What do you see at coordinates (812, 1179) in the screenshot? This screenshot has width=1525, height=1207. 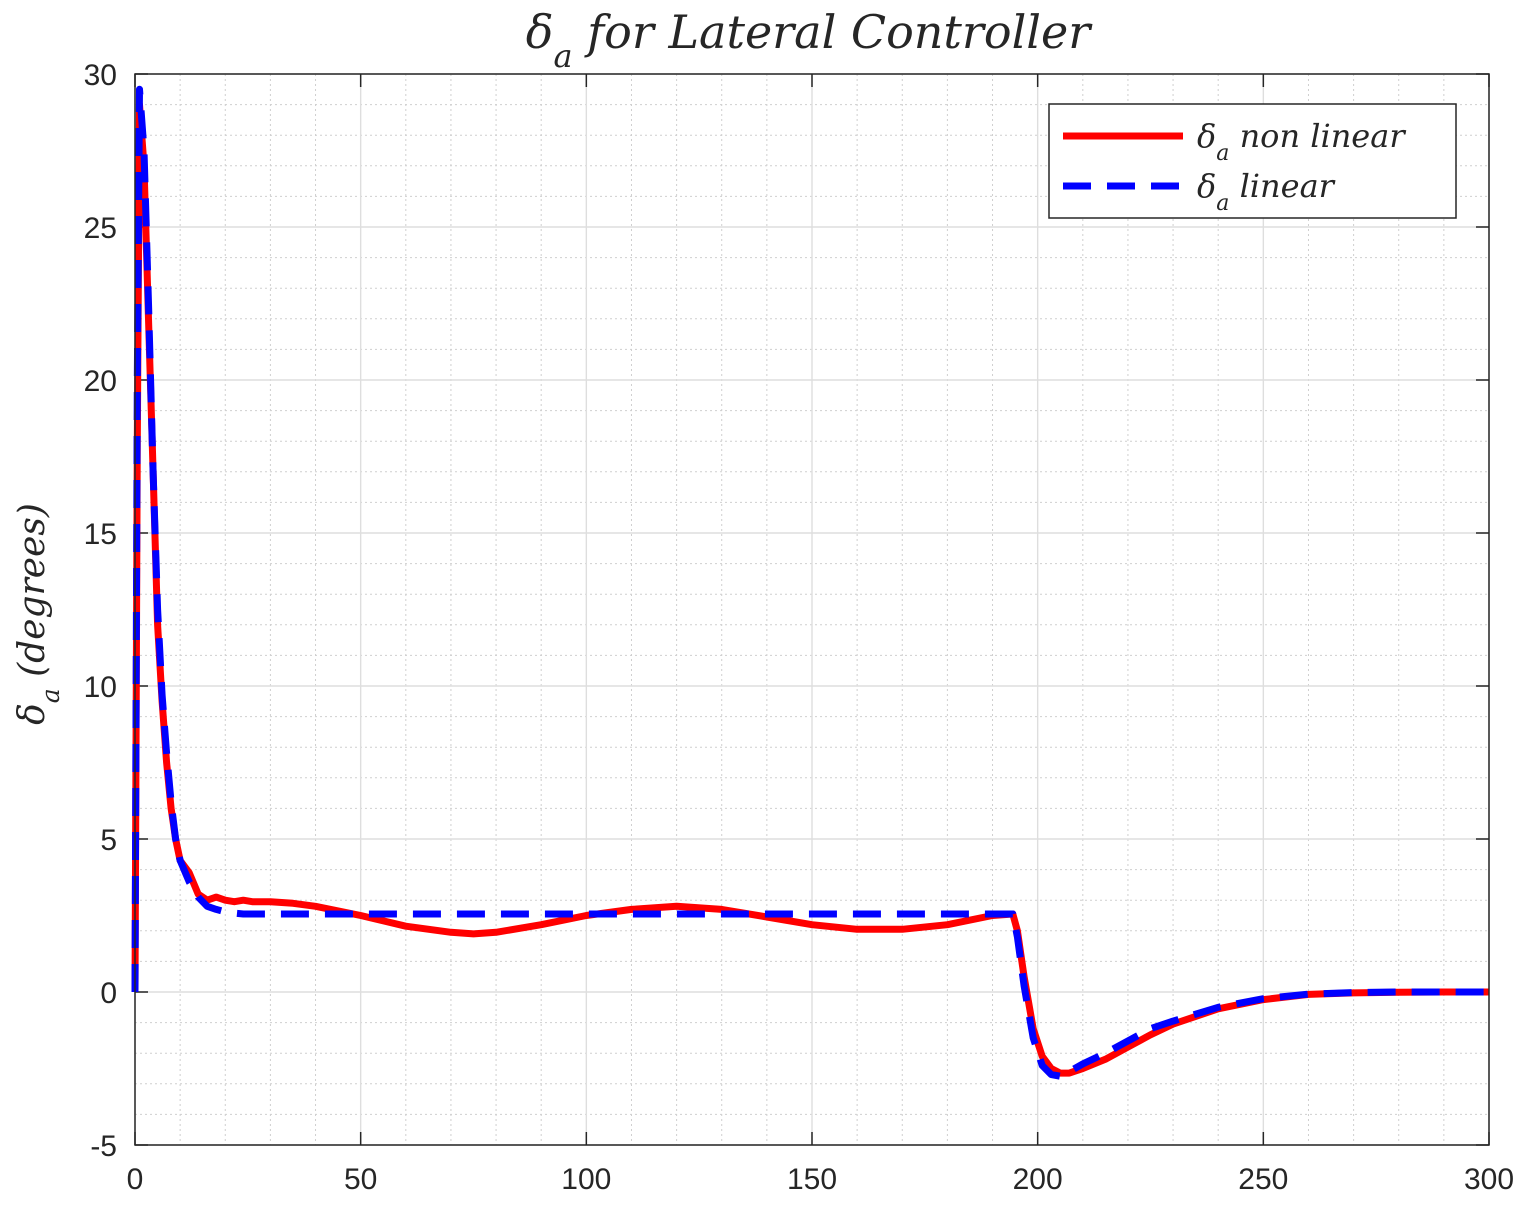 I see `x-tick-label: 150` at bounding box center [812, 1179].